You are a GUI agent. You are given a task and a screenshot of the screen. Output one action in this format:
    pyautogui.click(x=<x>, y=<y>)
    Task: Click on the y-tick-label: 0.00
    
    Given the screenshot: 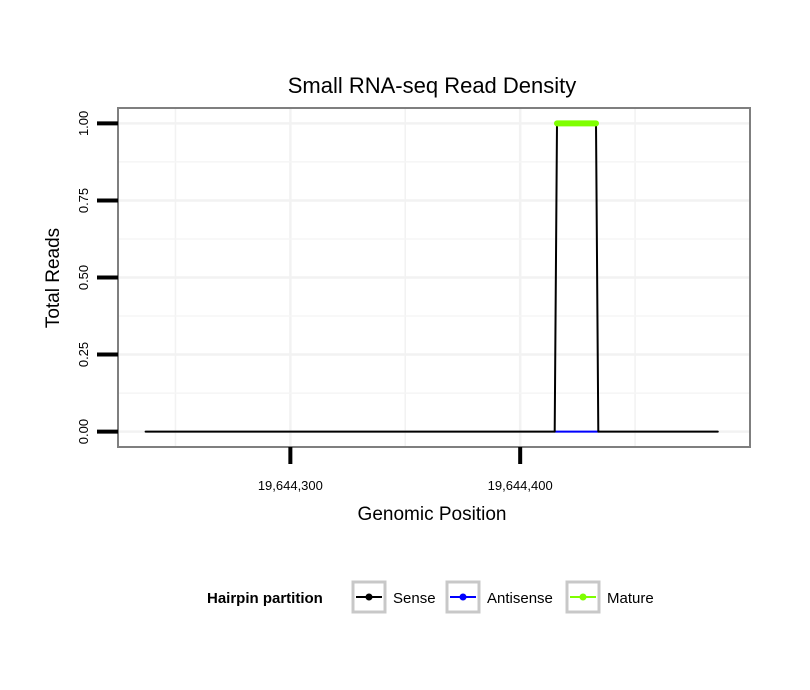 What is the action you would take?
    pyautogui.click(x=83, y=431)
    